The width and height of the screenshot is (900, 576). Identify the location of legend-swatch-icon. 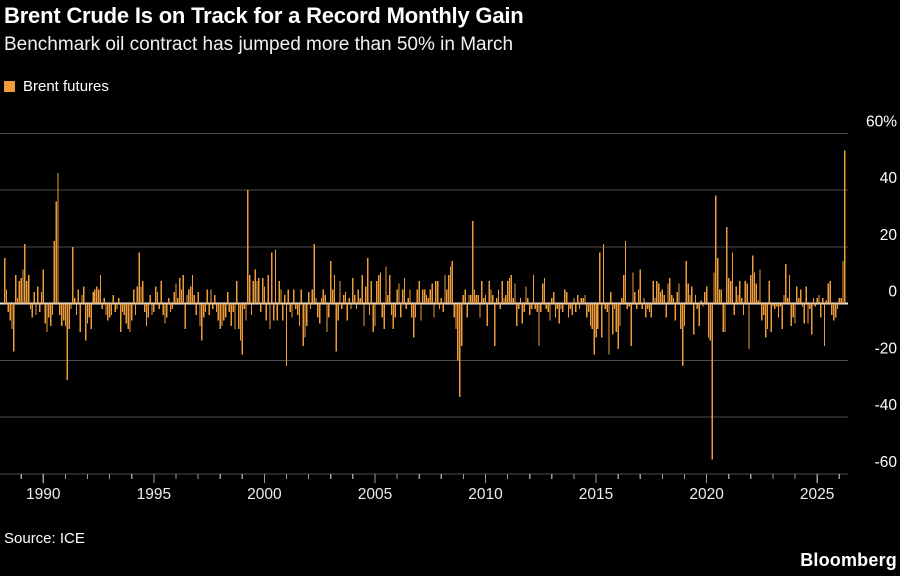
(9, 86).